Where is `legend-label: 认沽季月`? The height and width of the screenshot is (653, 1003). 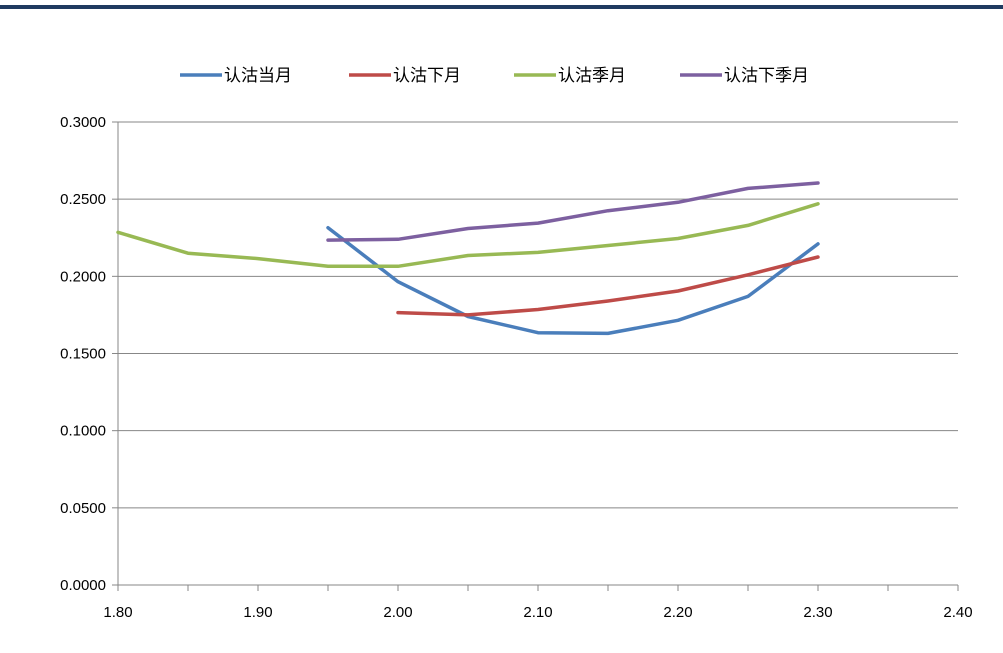
legend-label: 认沽季月 is located at coordinates (592, 76).